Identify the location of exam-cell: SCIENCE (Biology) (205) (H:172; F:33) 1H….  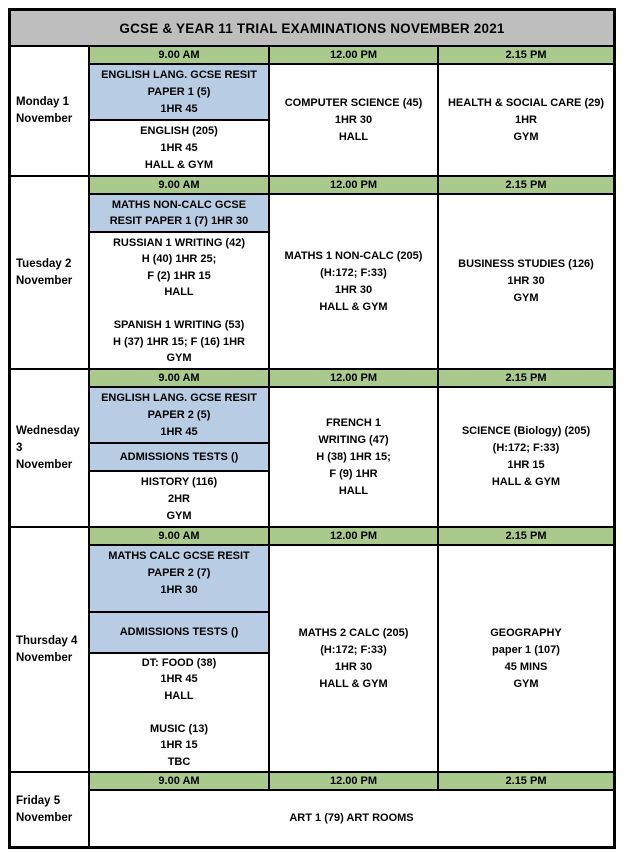
(526, 457).